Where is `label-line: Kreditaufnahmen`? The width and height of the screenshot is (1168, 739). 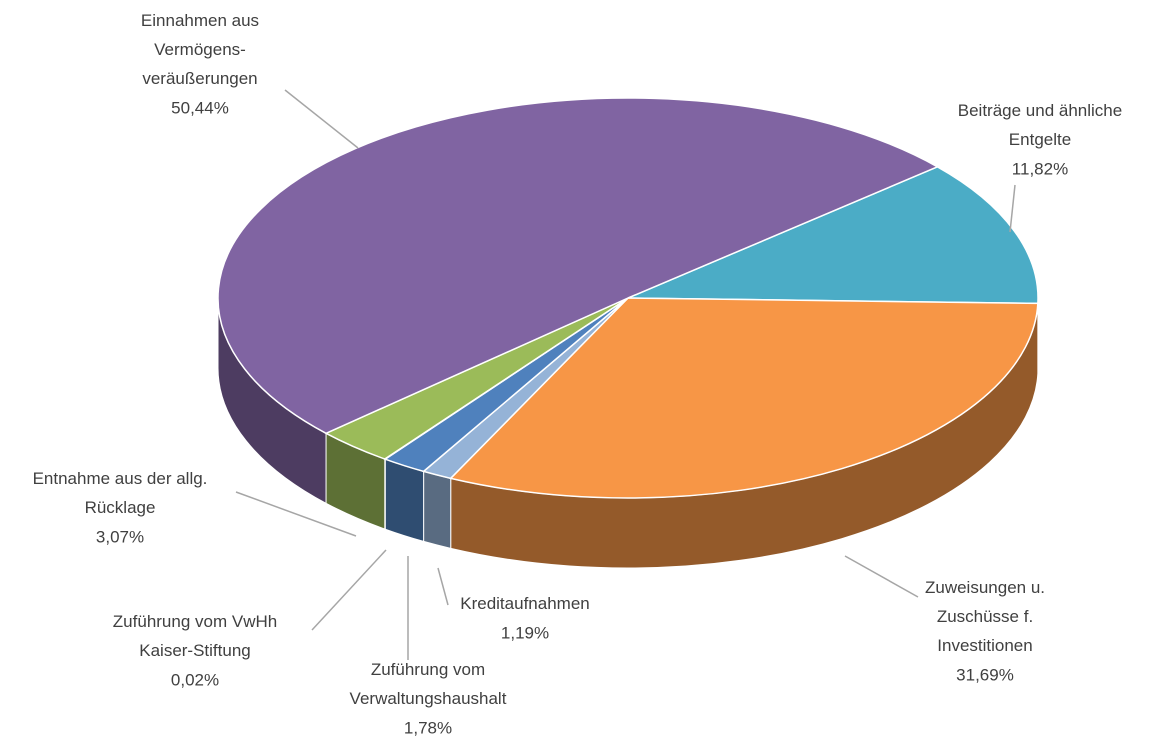 label-line: Kreditaufnahmen is located at coordinates (524, 603).